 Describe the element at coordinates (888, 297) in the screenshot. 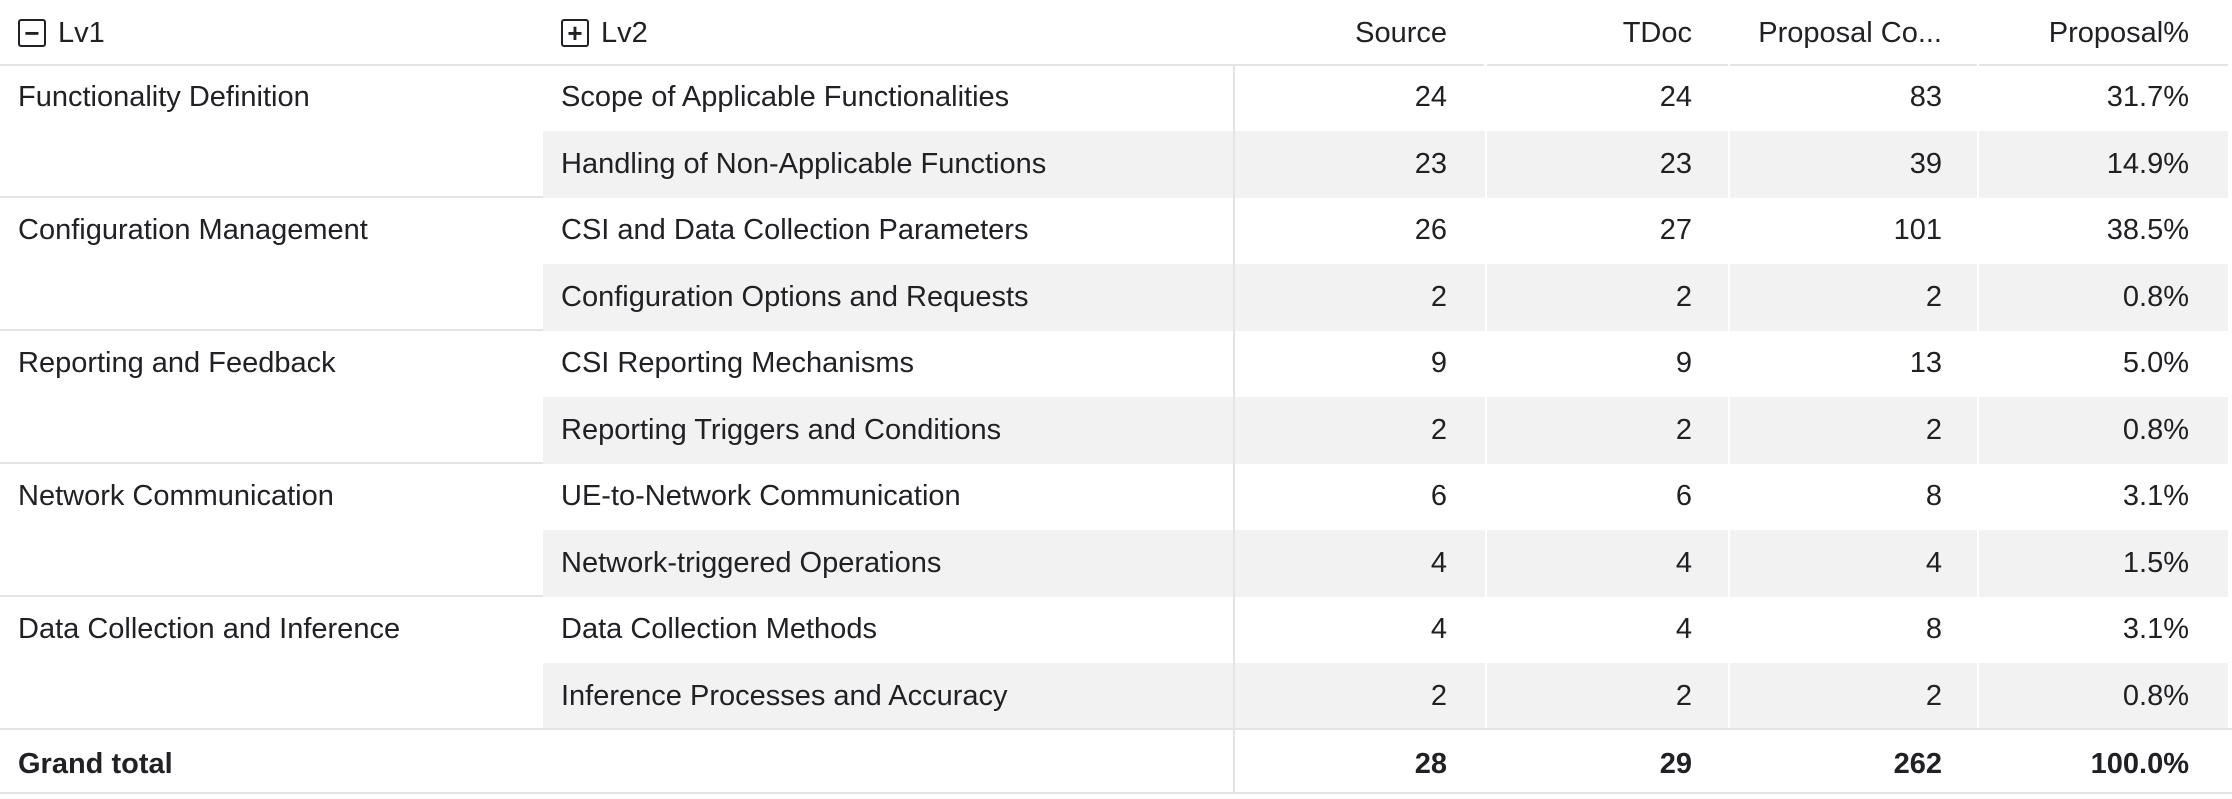

I see `lv2-label: Configuration Options and Requests` at that location.